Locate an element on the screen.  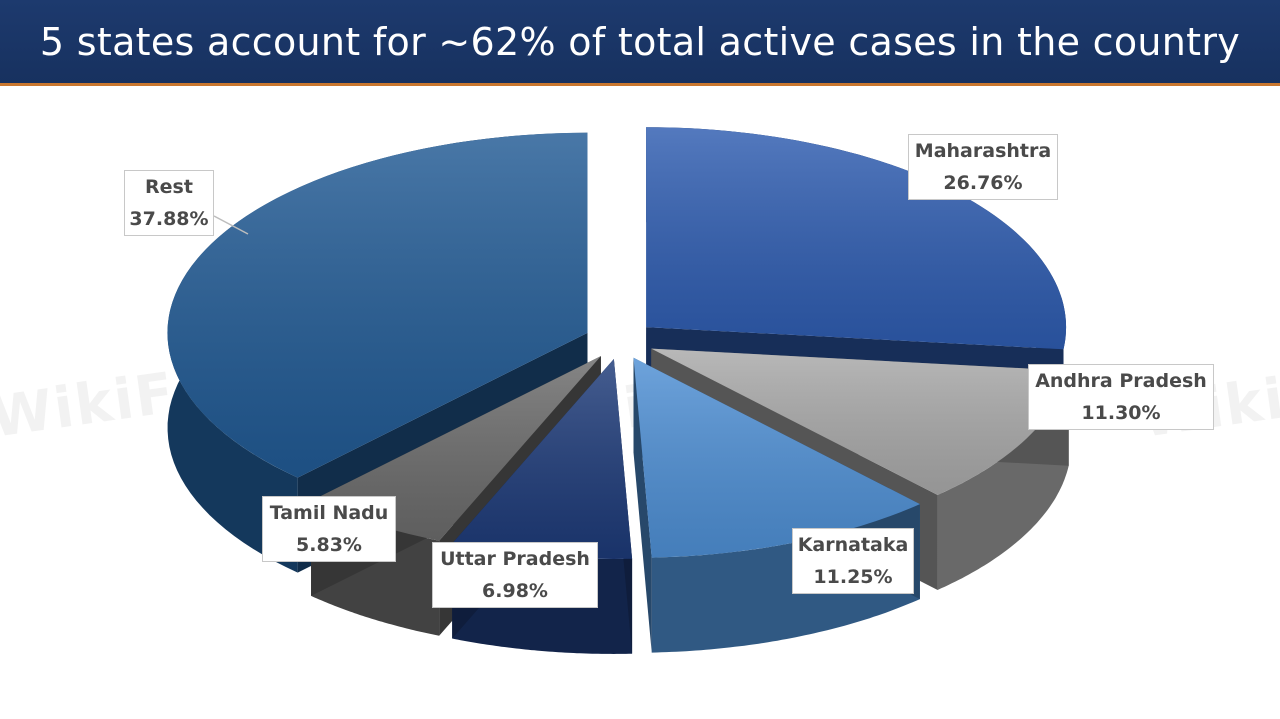
data-label-karnataka: Karnataka 11.25% is located at coordinates (853, 561).